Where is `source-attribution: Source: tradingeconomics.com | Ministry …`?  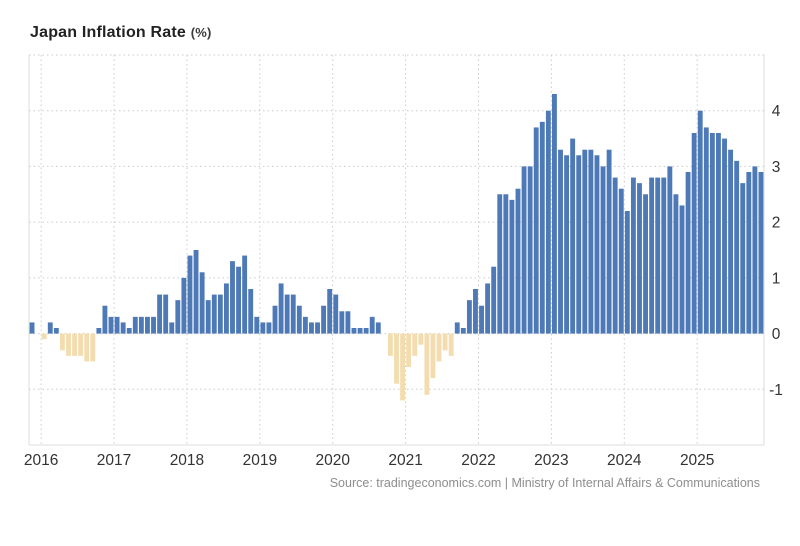 source-attribution: Source: tradingeconomics.com | Ministry … is located at coordinates (544, 483).